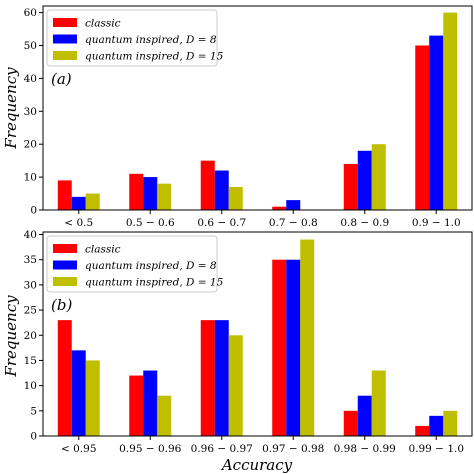 The image size is (474, 474). What do you see at coordinates (30, 79) in the screenshot?
I see `y-tick-label-a-4: 40` at bounding box center [30, 79].